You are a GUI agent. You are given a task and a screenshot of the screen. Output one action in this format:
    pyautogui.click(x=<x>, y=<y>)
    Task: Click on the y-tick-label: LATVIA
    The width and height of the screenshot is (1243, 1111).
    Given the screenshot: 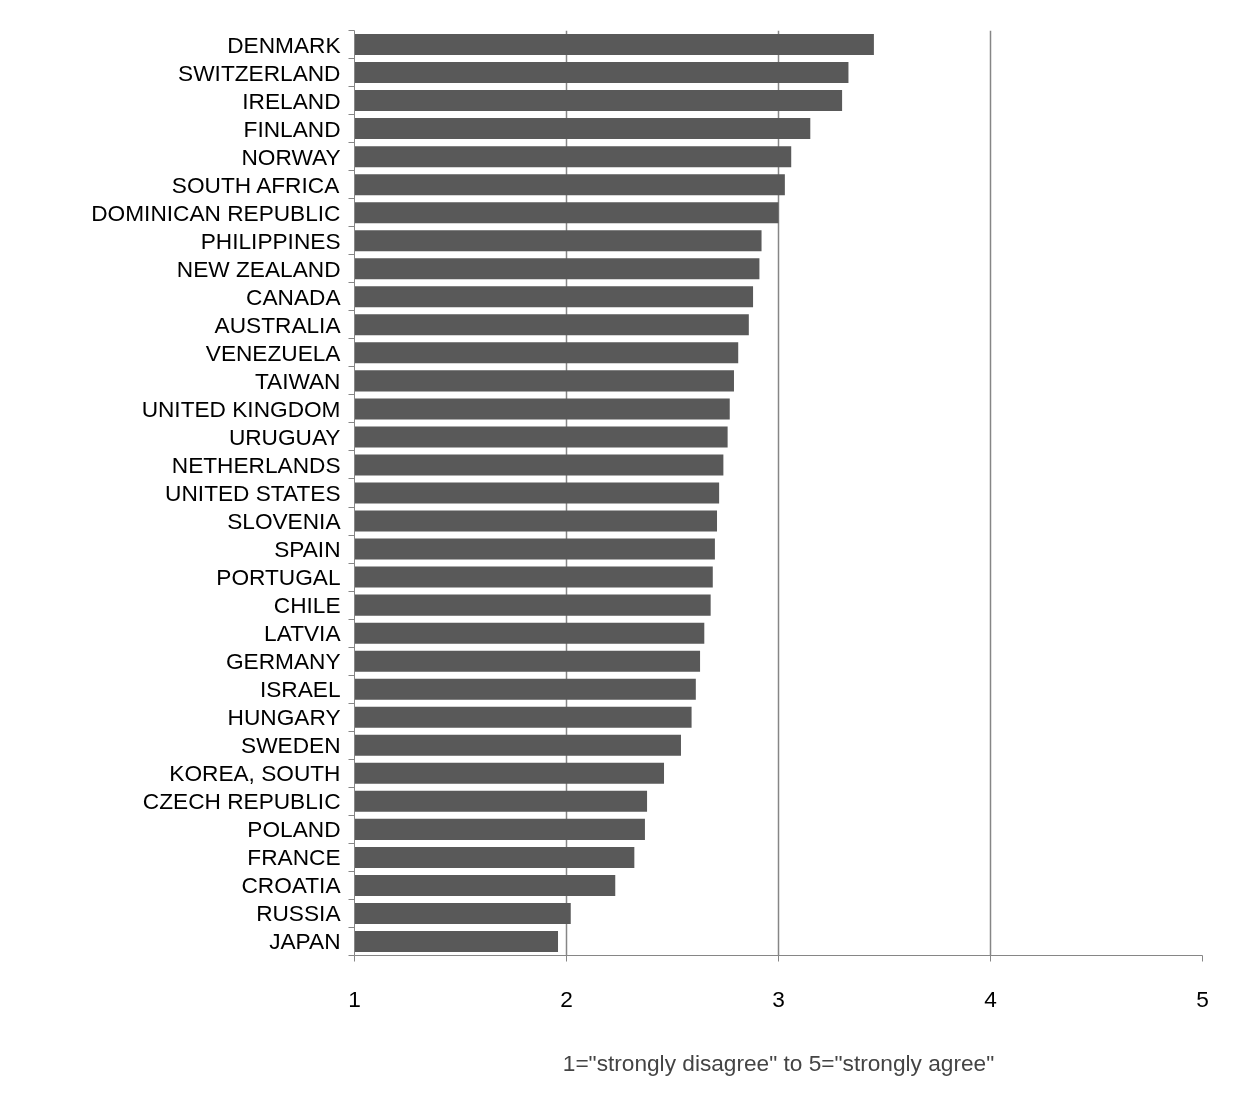 What is the action you would take?
    pyautogui.click(x=303, y=633)
    